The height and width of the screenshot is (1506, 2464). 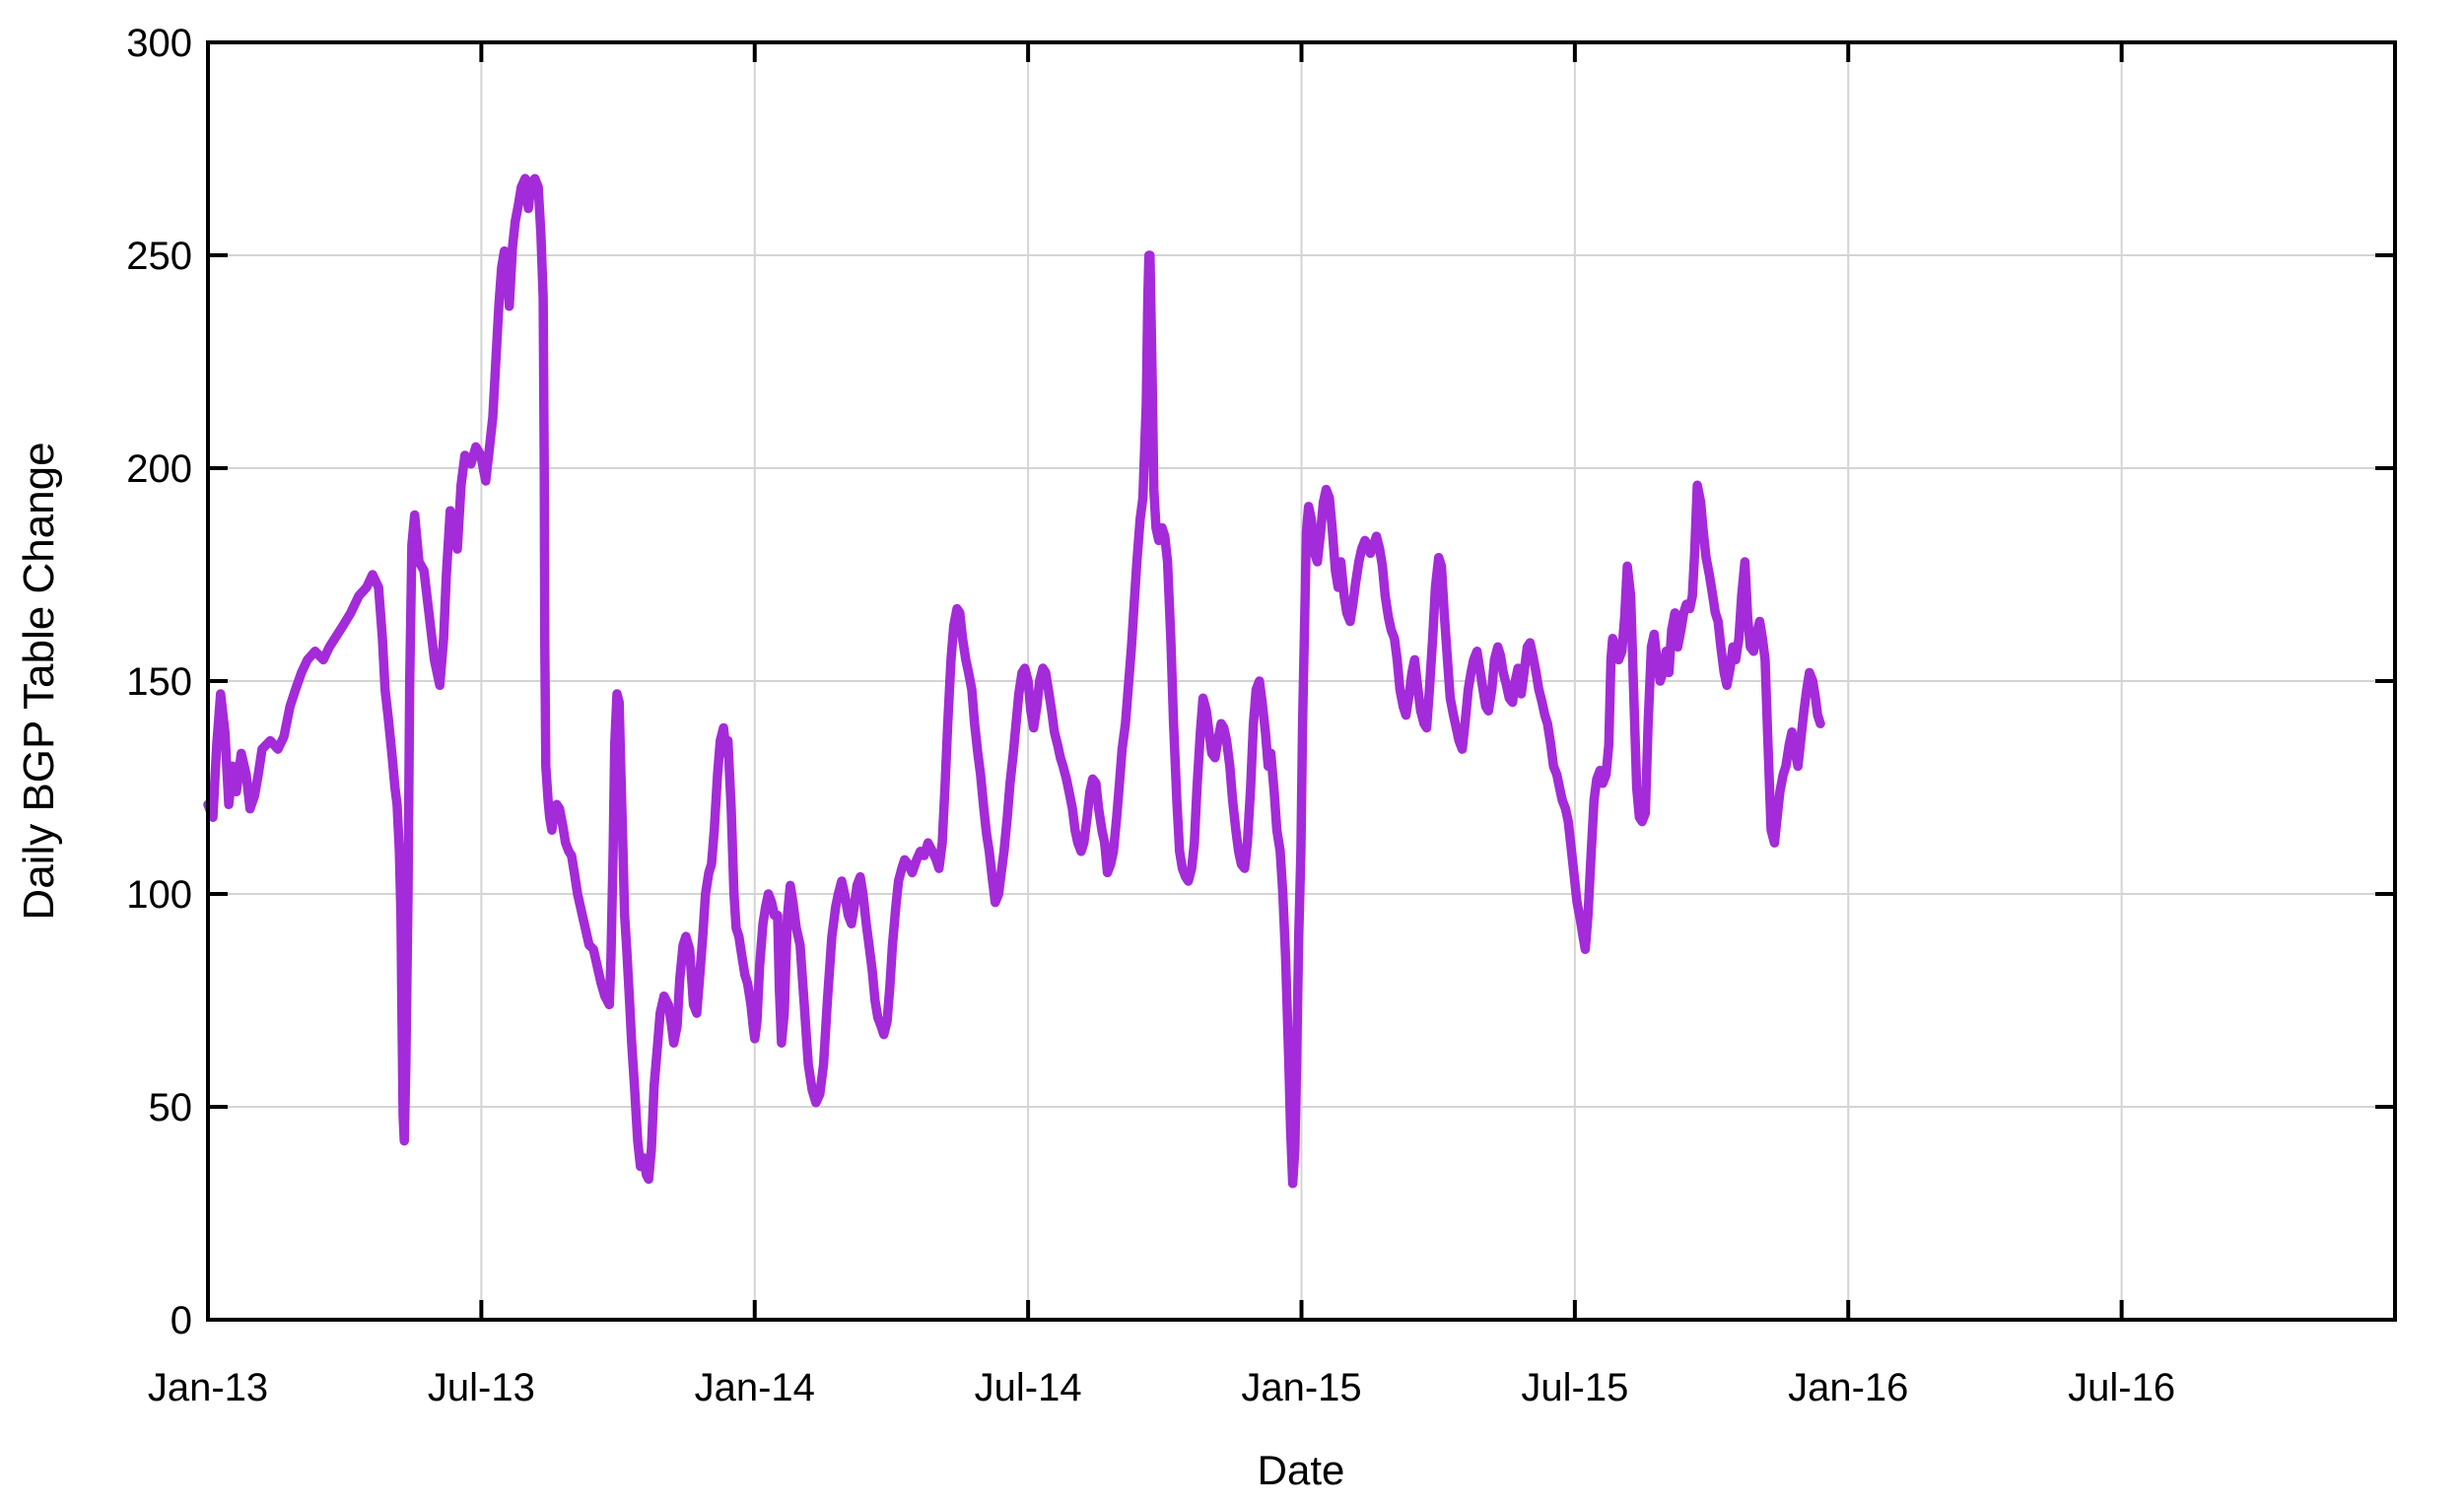 What do you see at coordinates (159, 43) in the screenshot?
I see `y-tick-label: 300` at bounding box center [159, 43].